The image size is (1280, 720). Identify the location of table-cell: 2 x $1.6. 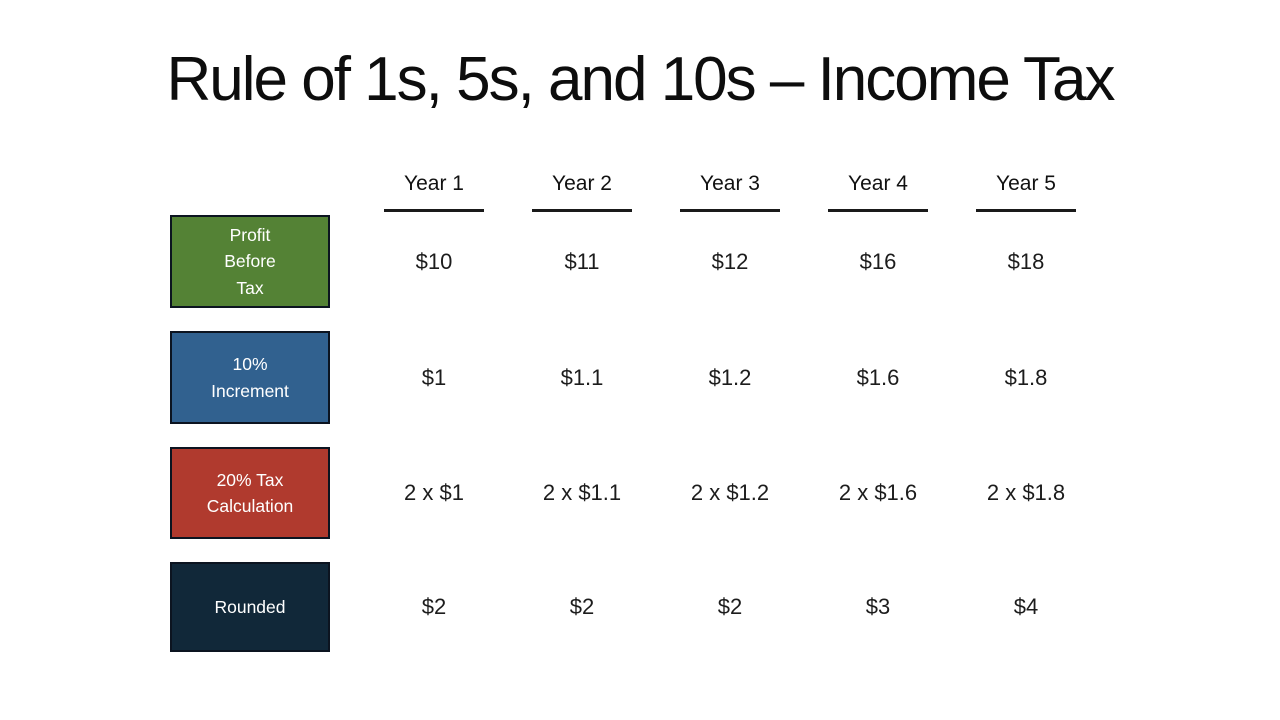
(878, 492).